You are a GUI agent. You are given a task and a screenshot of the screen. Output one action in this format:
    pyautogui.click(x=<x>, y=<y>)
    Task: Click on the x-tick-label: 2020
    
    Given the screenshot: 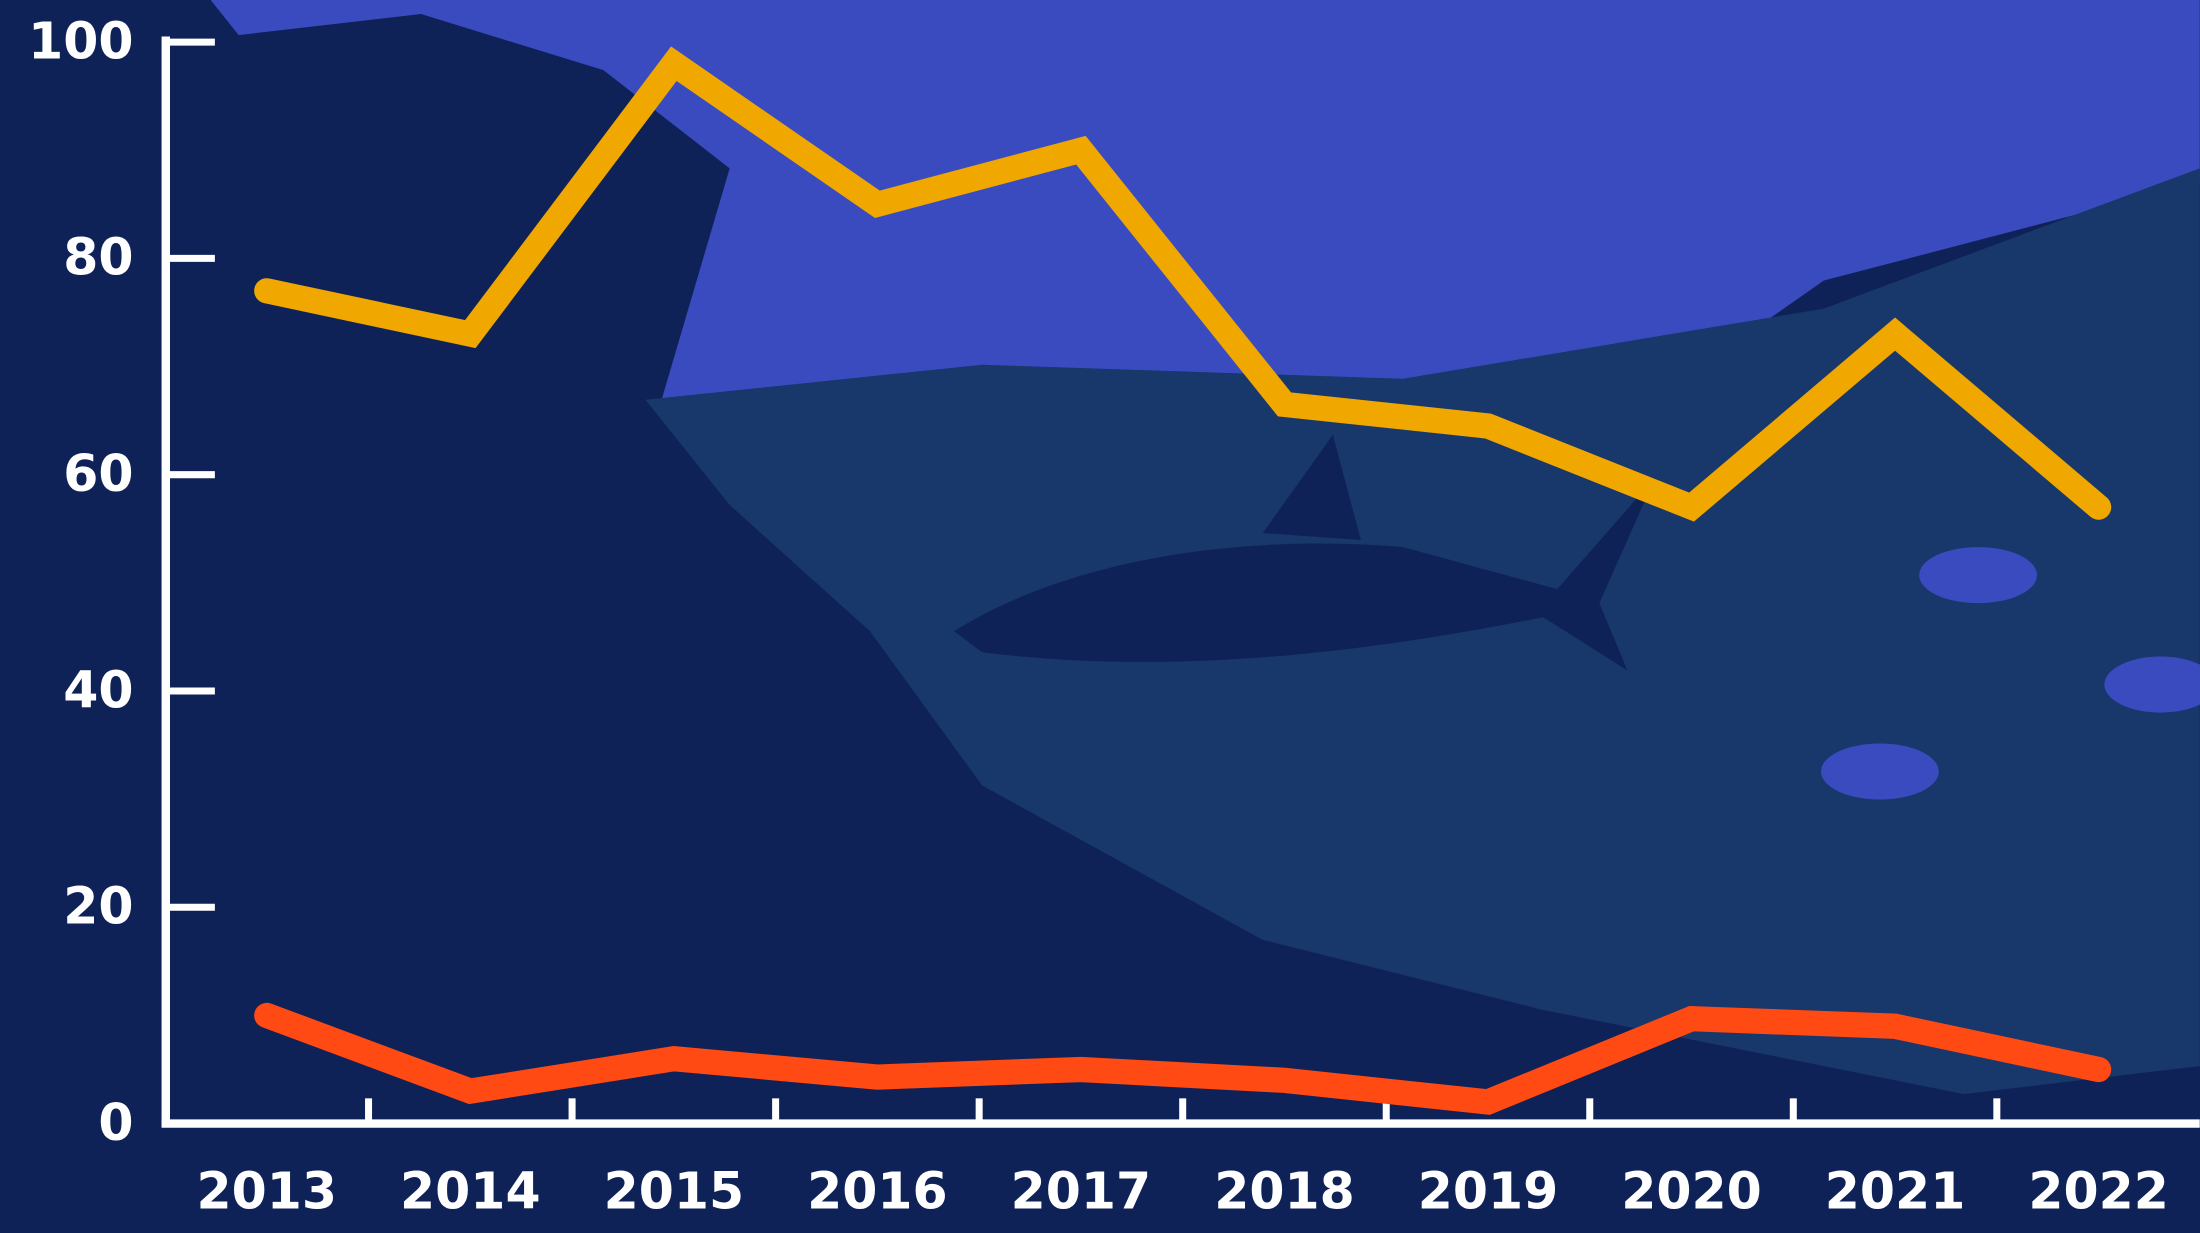 What is the action you would take?
    pyautogui.click(x=1691, y=1191)
    